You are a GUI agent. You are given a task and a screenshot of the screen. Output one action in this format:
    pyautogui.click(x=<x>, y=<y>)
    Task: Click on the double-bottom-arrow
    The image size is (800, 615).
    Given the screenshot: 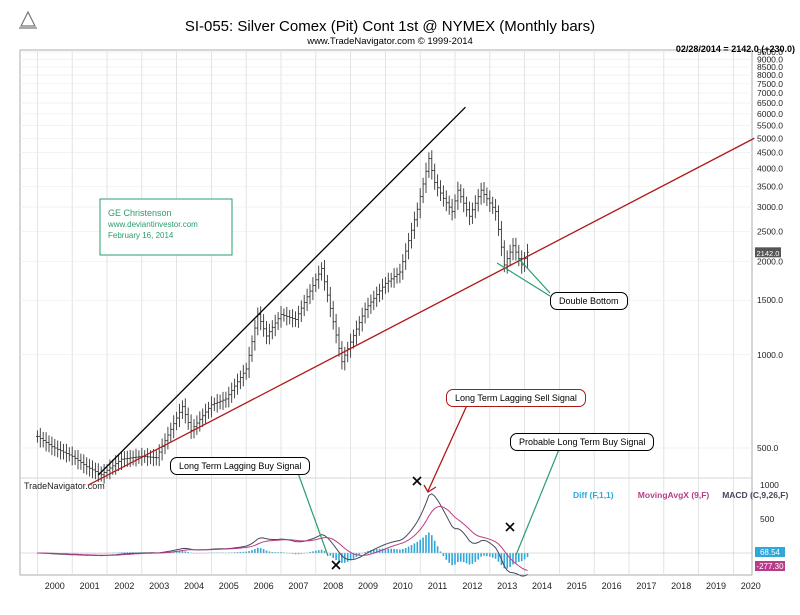 What is the action you would take?
    pyautogui.click(x=523, y=279)
    